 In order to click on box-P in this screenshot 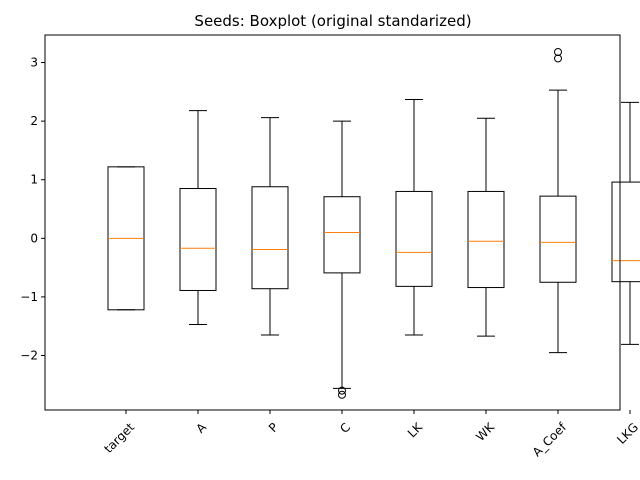, I will do `click(270, 238)`.